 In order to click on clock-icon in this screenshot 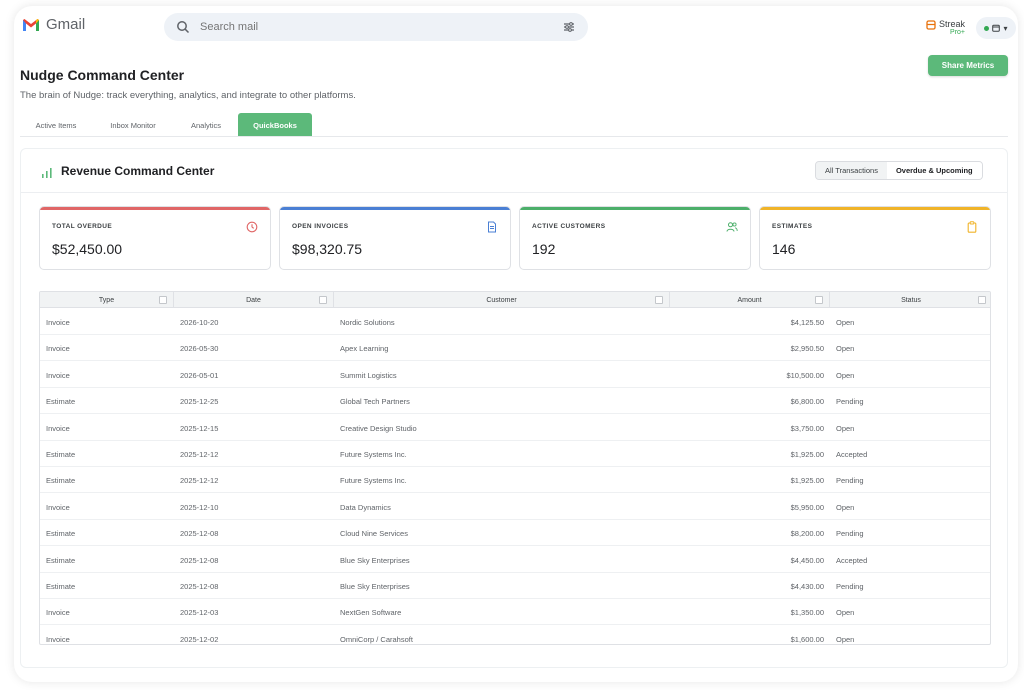, I will do `click(252, 227)`.